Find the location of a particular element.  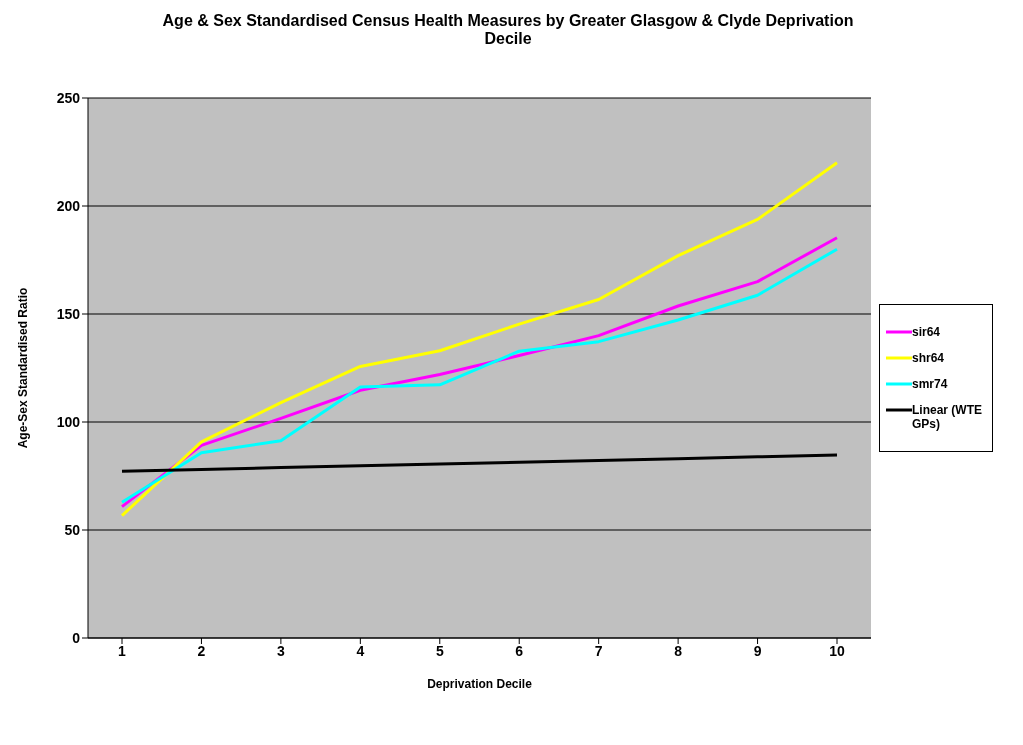

x-tick-label: 2 is located at coordinates (201, 650).